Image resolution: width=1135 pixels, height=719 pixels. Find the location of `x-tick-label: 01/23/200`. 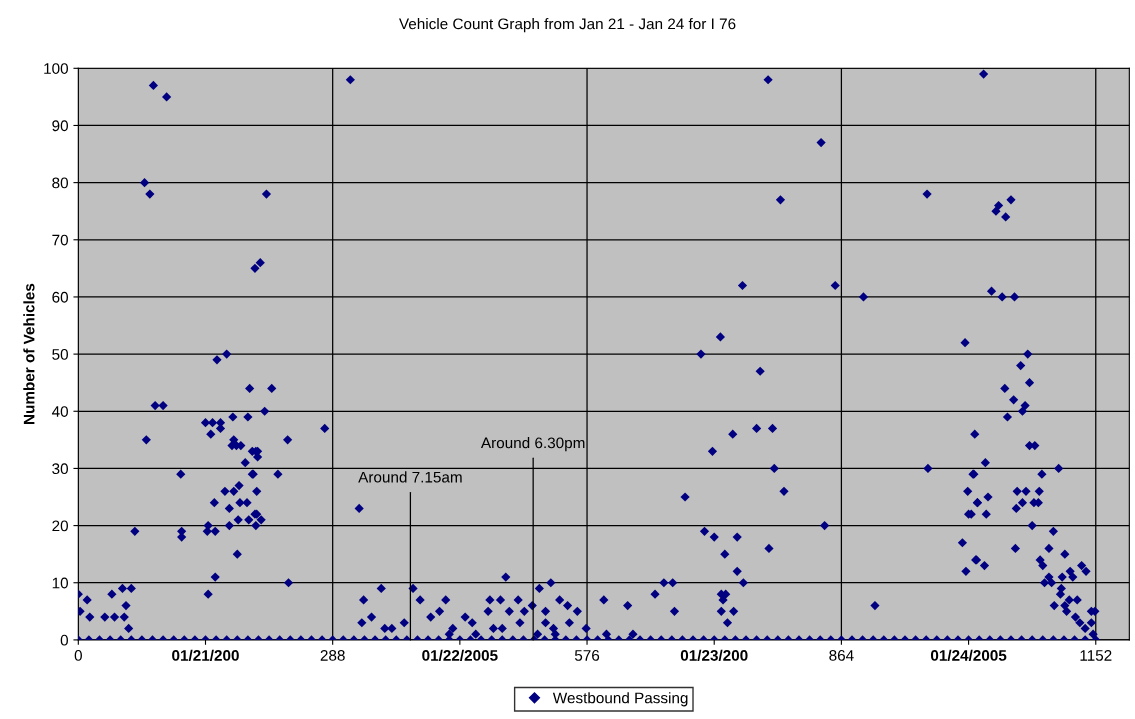

x-tick-label: 01/23/200 is located at coordinates (714, 655).